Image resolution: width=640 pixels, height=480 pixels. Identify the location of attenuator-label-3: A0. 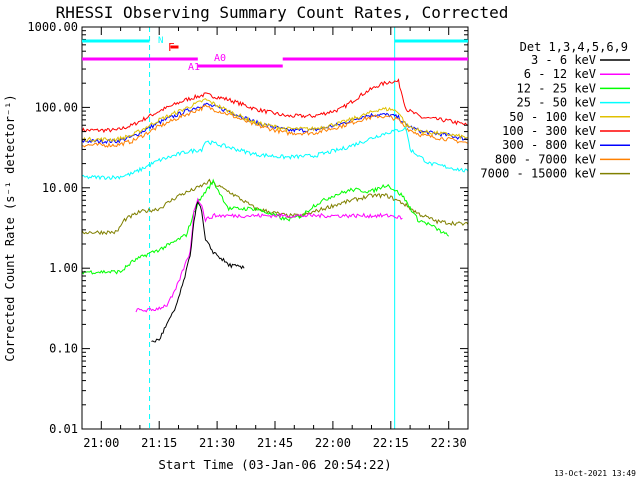
(220, 58).